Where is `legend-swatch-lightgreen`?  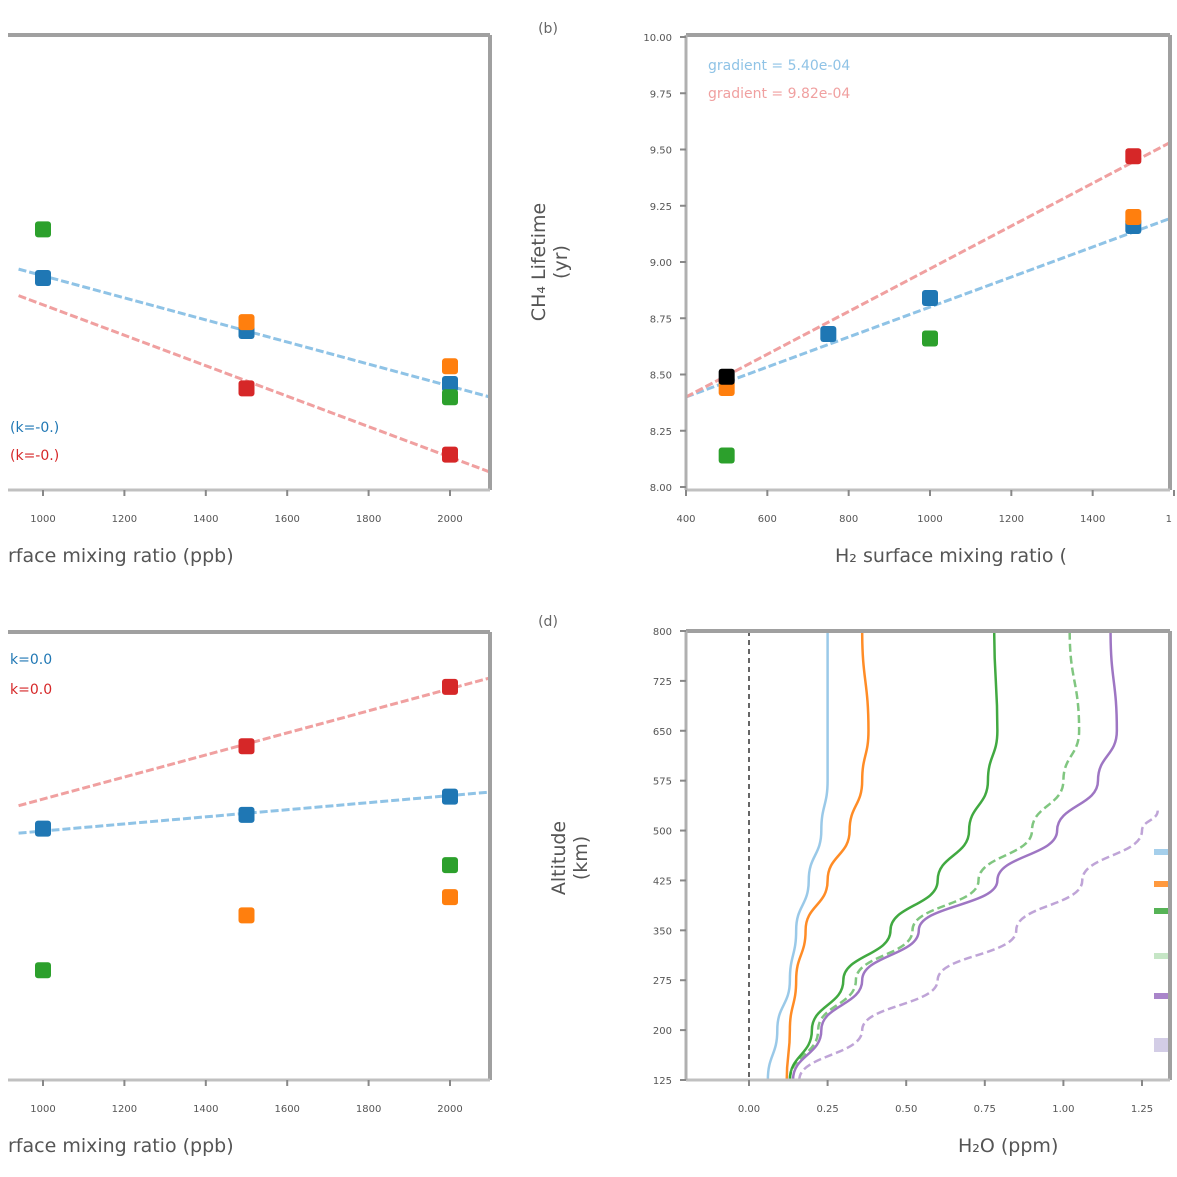 legend-swatch-lightgreen is located at coordinates (1161, 956).